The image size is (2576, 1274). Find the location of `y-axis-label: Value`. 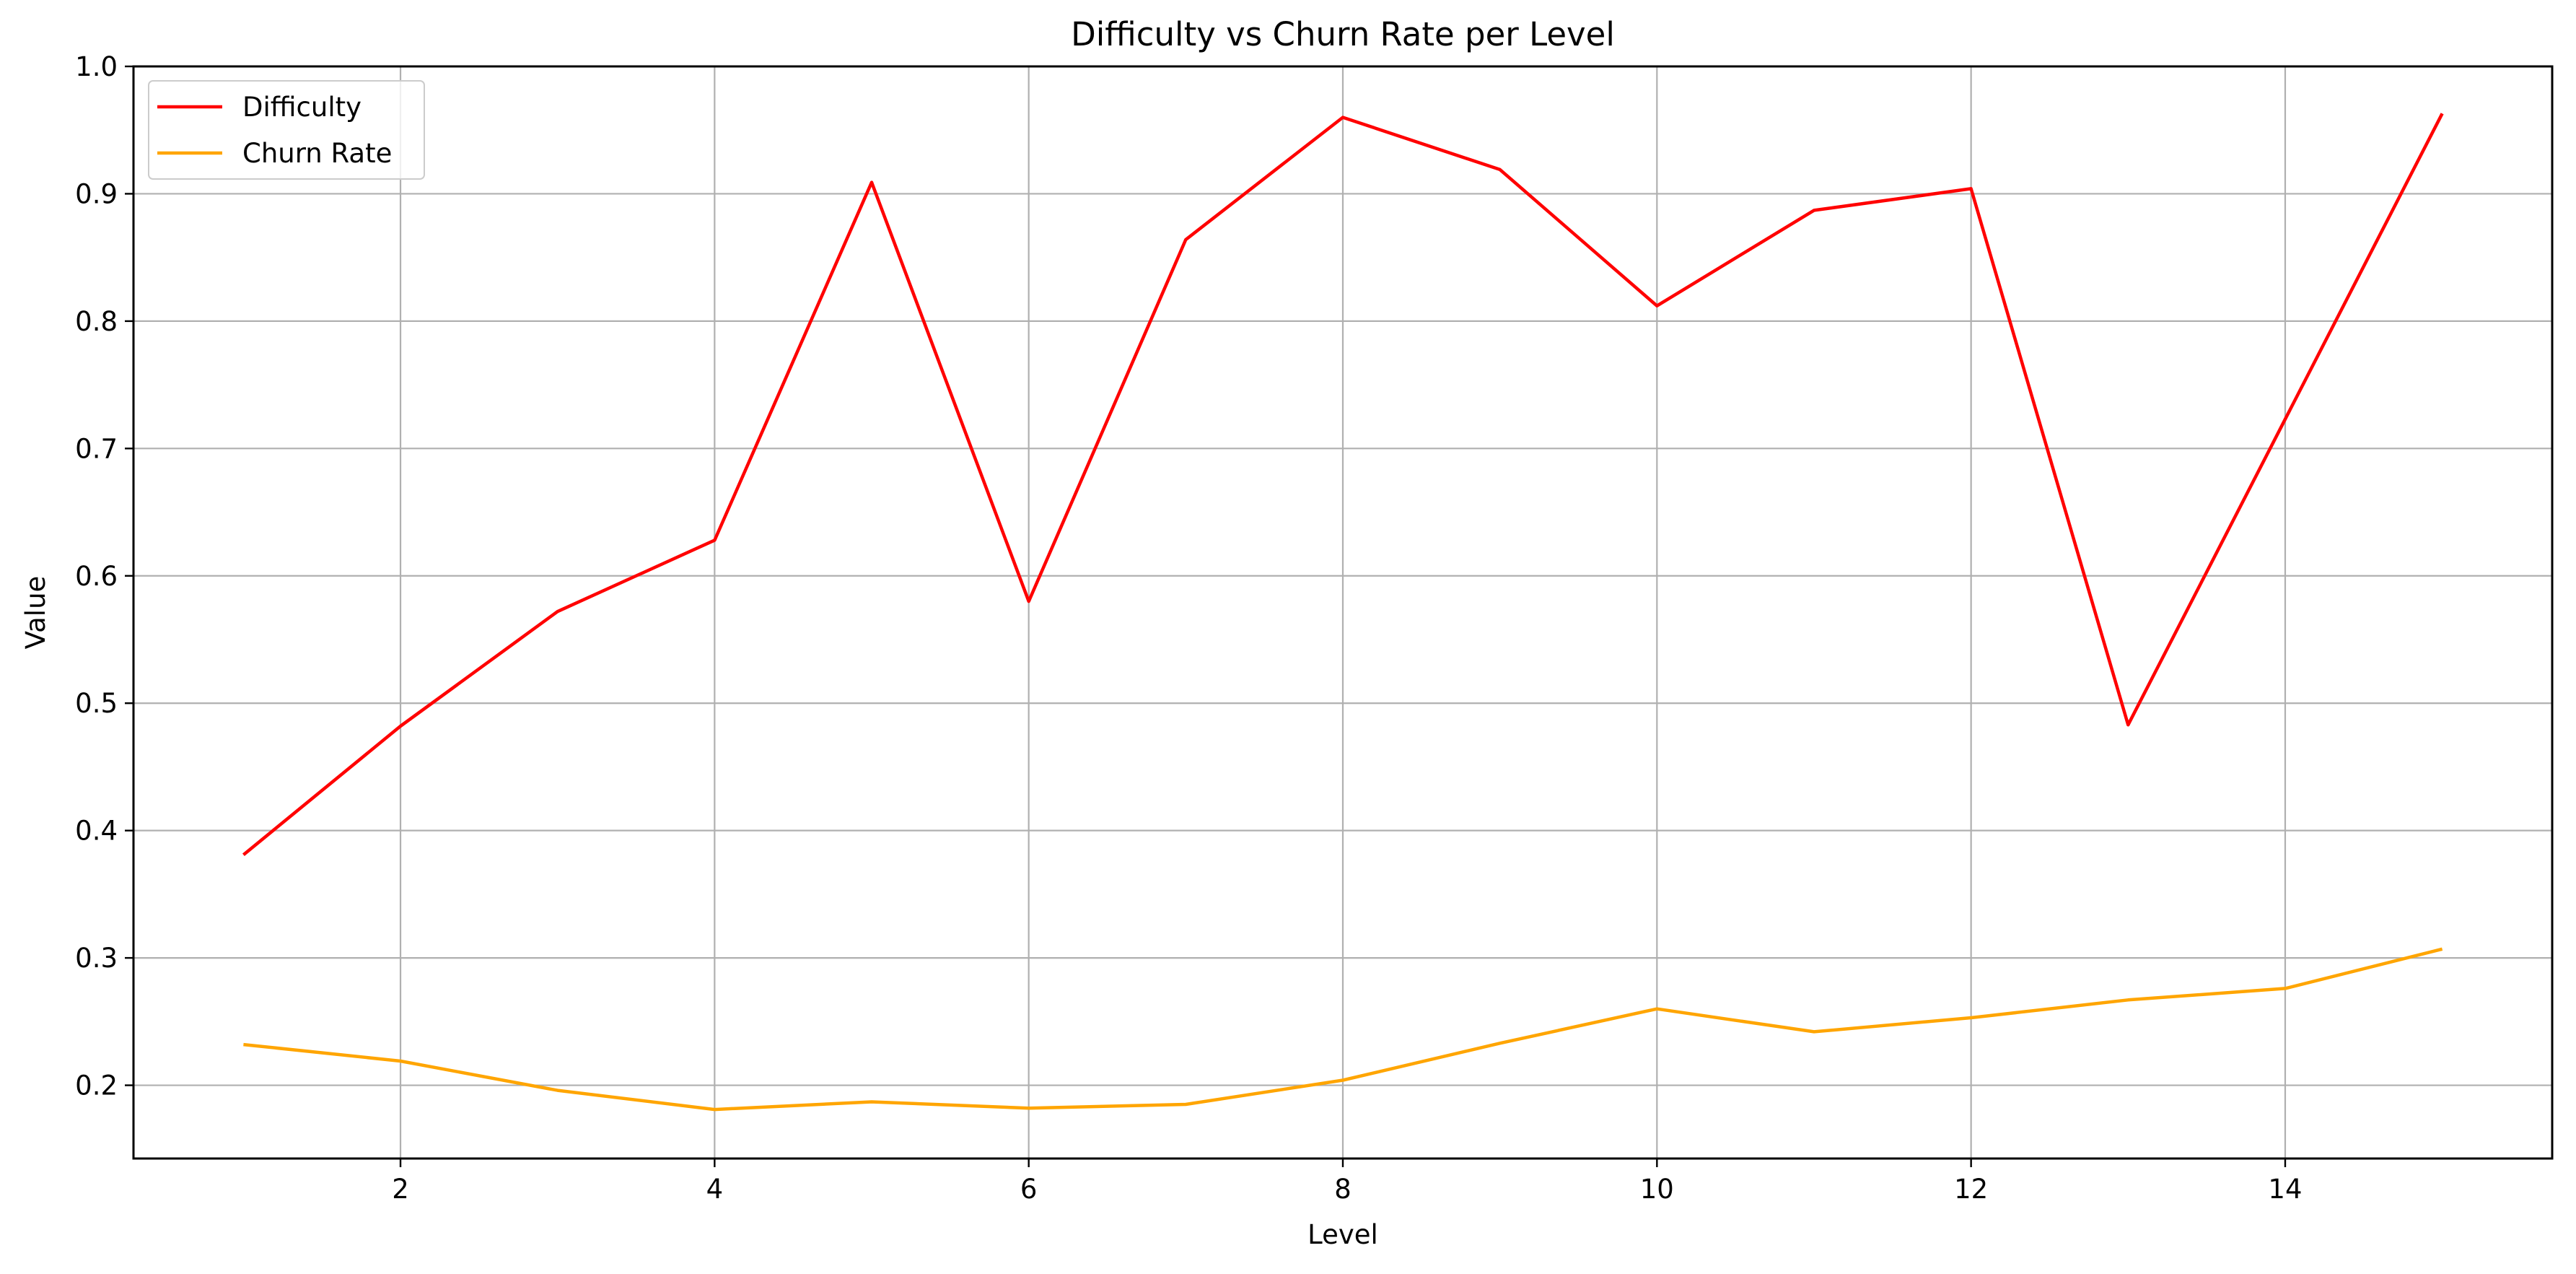

y-axis-label: Value is located at coordinates (35, 613).